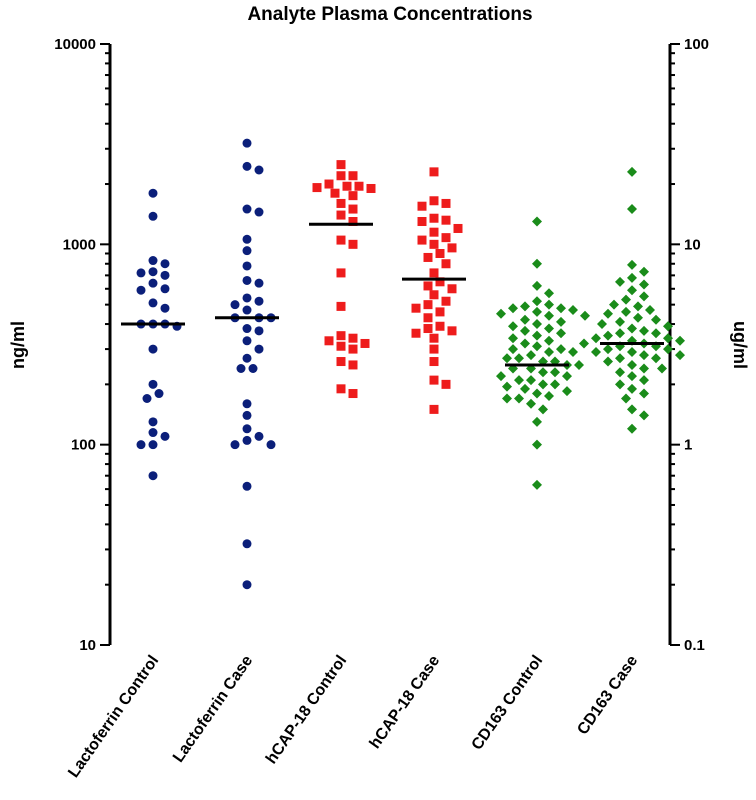 This screenshot has width=756, height=800. What do you see at coordinates (740, 345) in the screenshot?
I see `right-axis-title: ug/ml` at bounding box center [740, 345].